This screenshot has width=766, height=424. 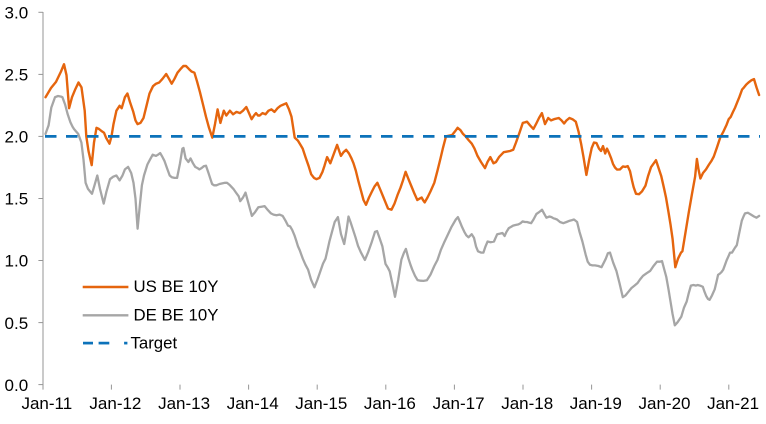 What do you see at coordinates (17, 385) in the screenshot?
I see `svg-text: 0.0` at bounding box center [17, 385].